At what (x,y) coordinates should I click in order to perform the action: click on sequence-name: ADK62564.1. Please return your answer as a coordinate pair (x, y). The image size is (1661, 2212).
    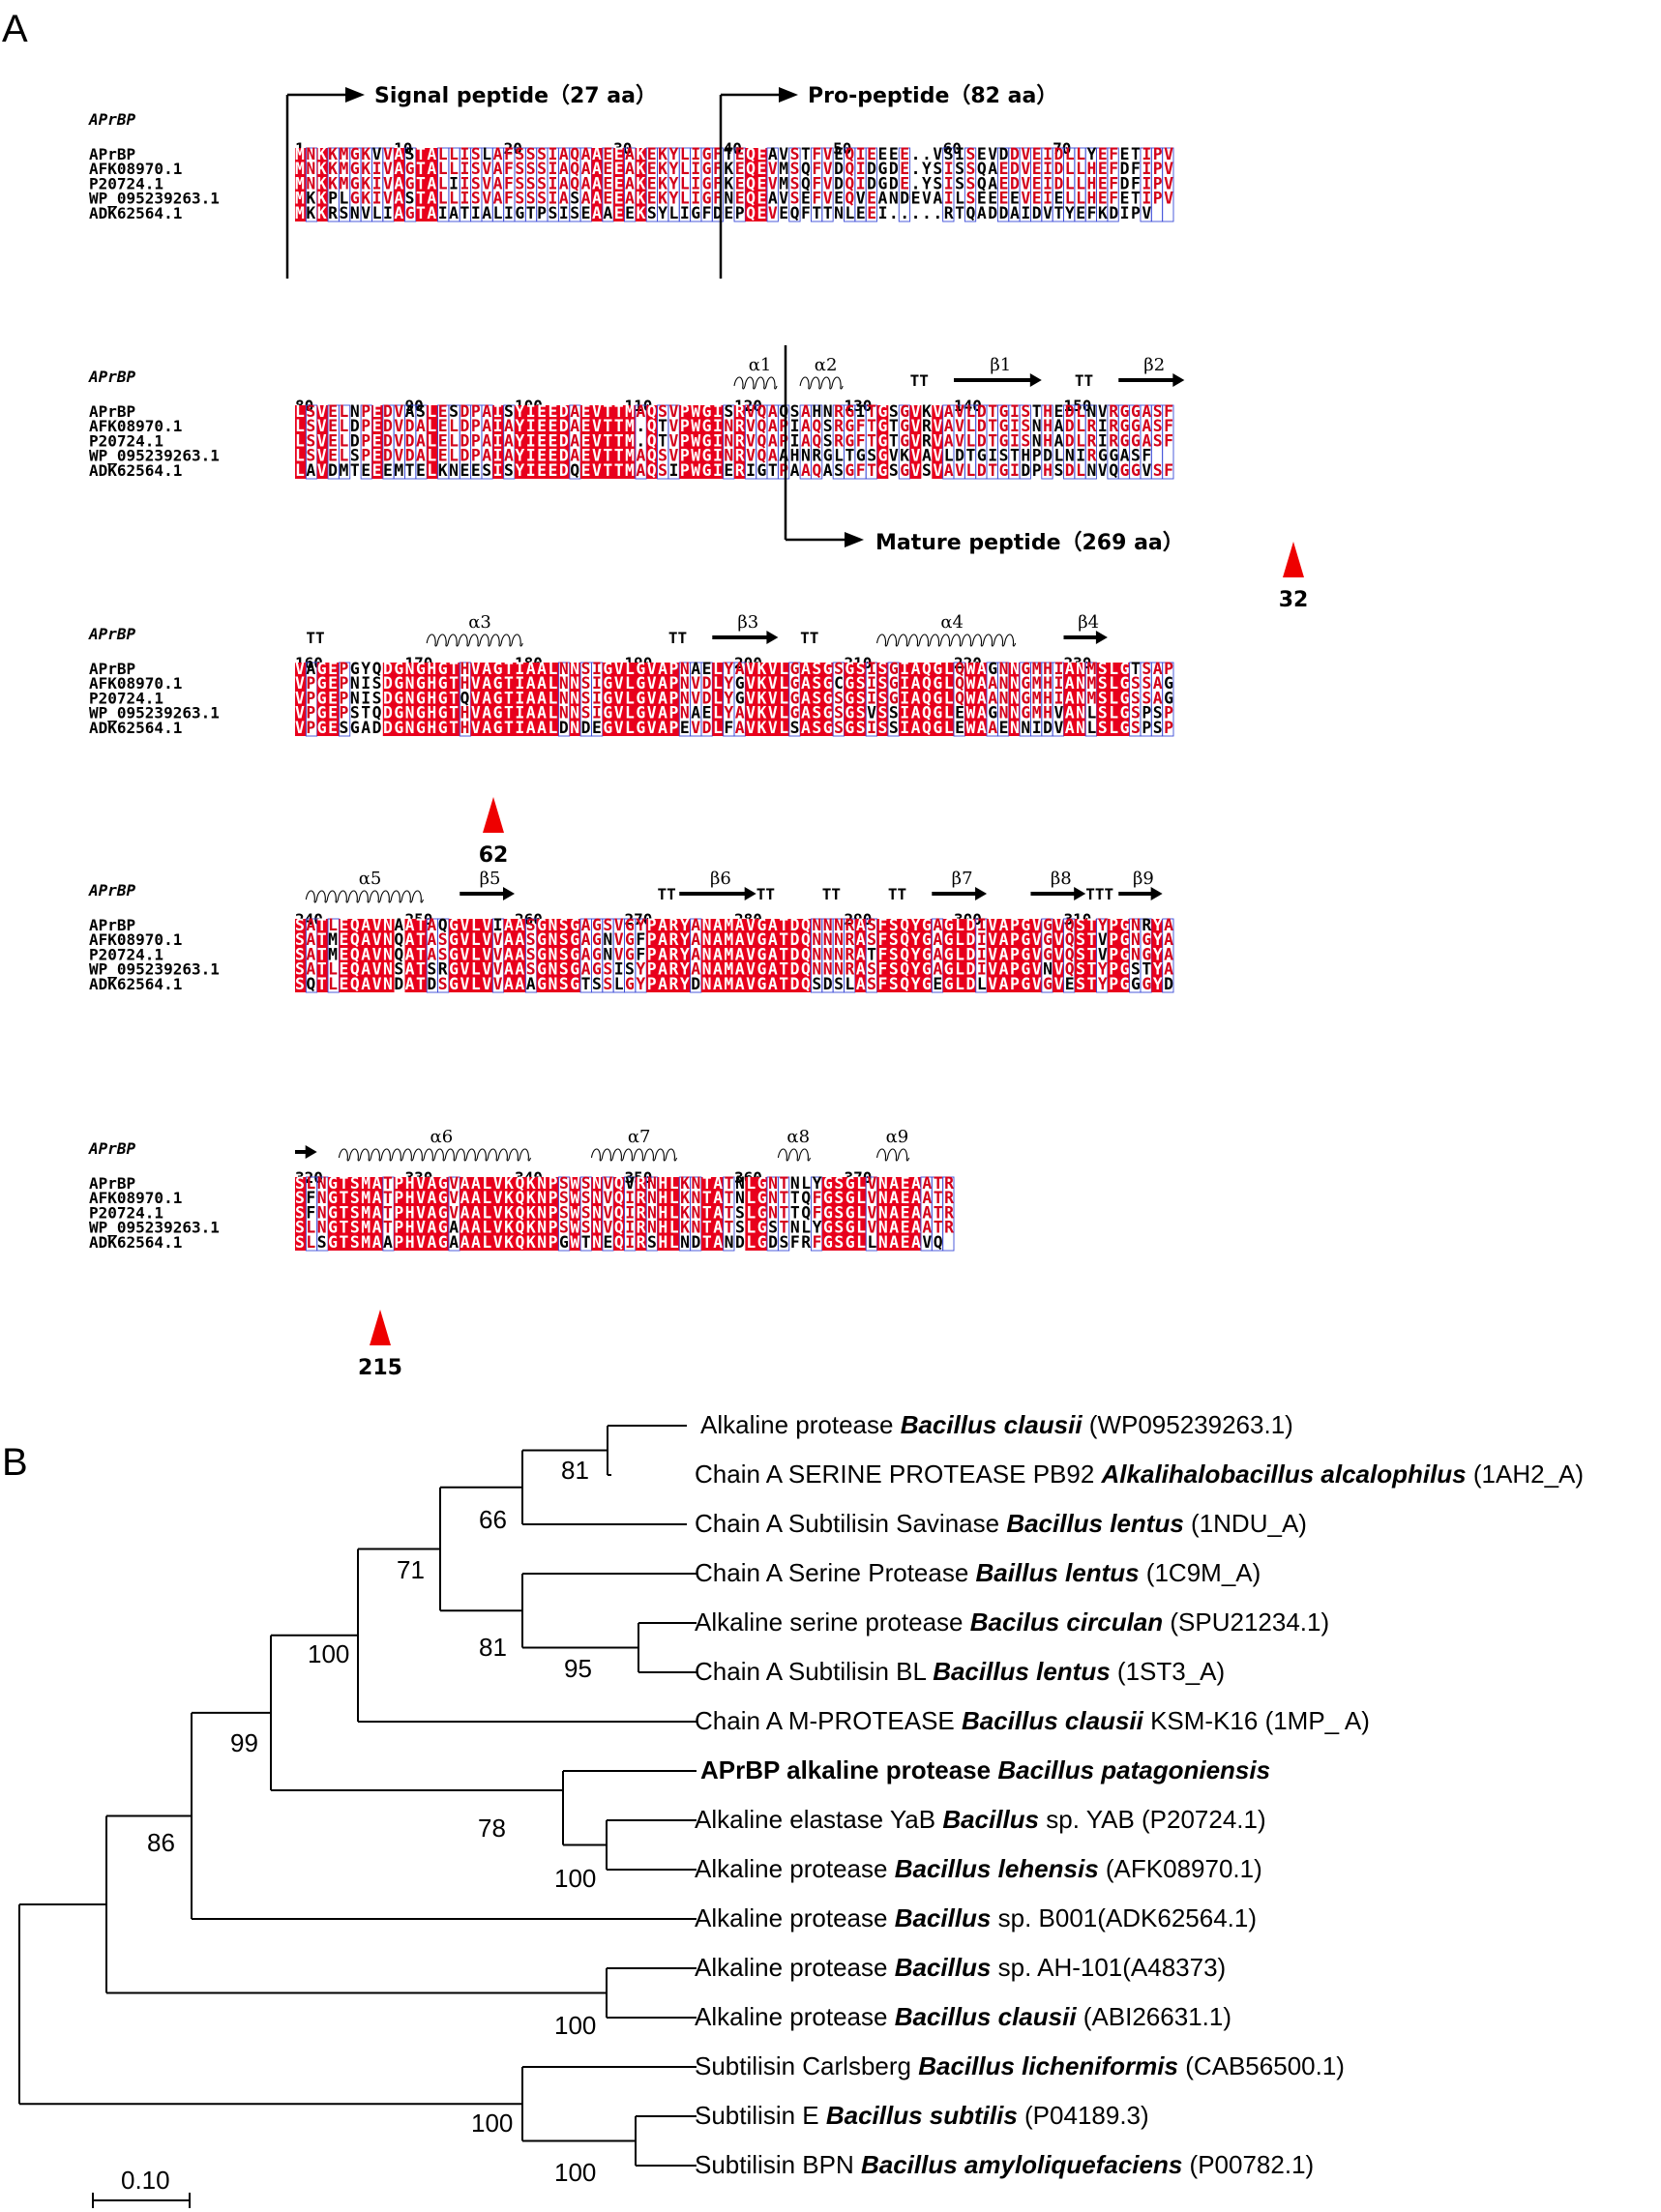
    Looking at the image, I should click on (135, 213).